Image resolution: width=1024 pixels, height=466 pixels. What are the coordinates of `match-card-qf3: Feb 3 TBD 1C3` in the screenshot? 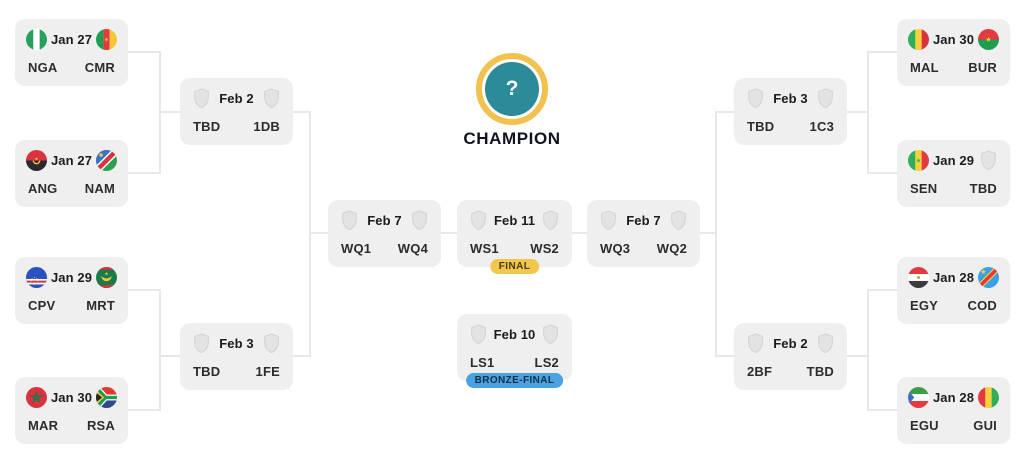 It's located at (790, 111).